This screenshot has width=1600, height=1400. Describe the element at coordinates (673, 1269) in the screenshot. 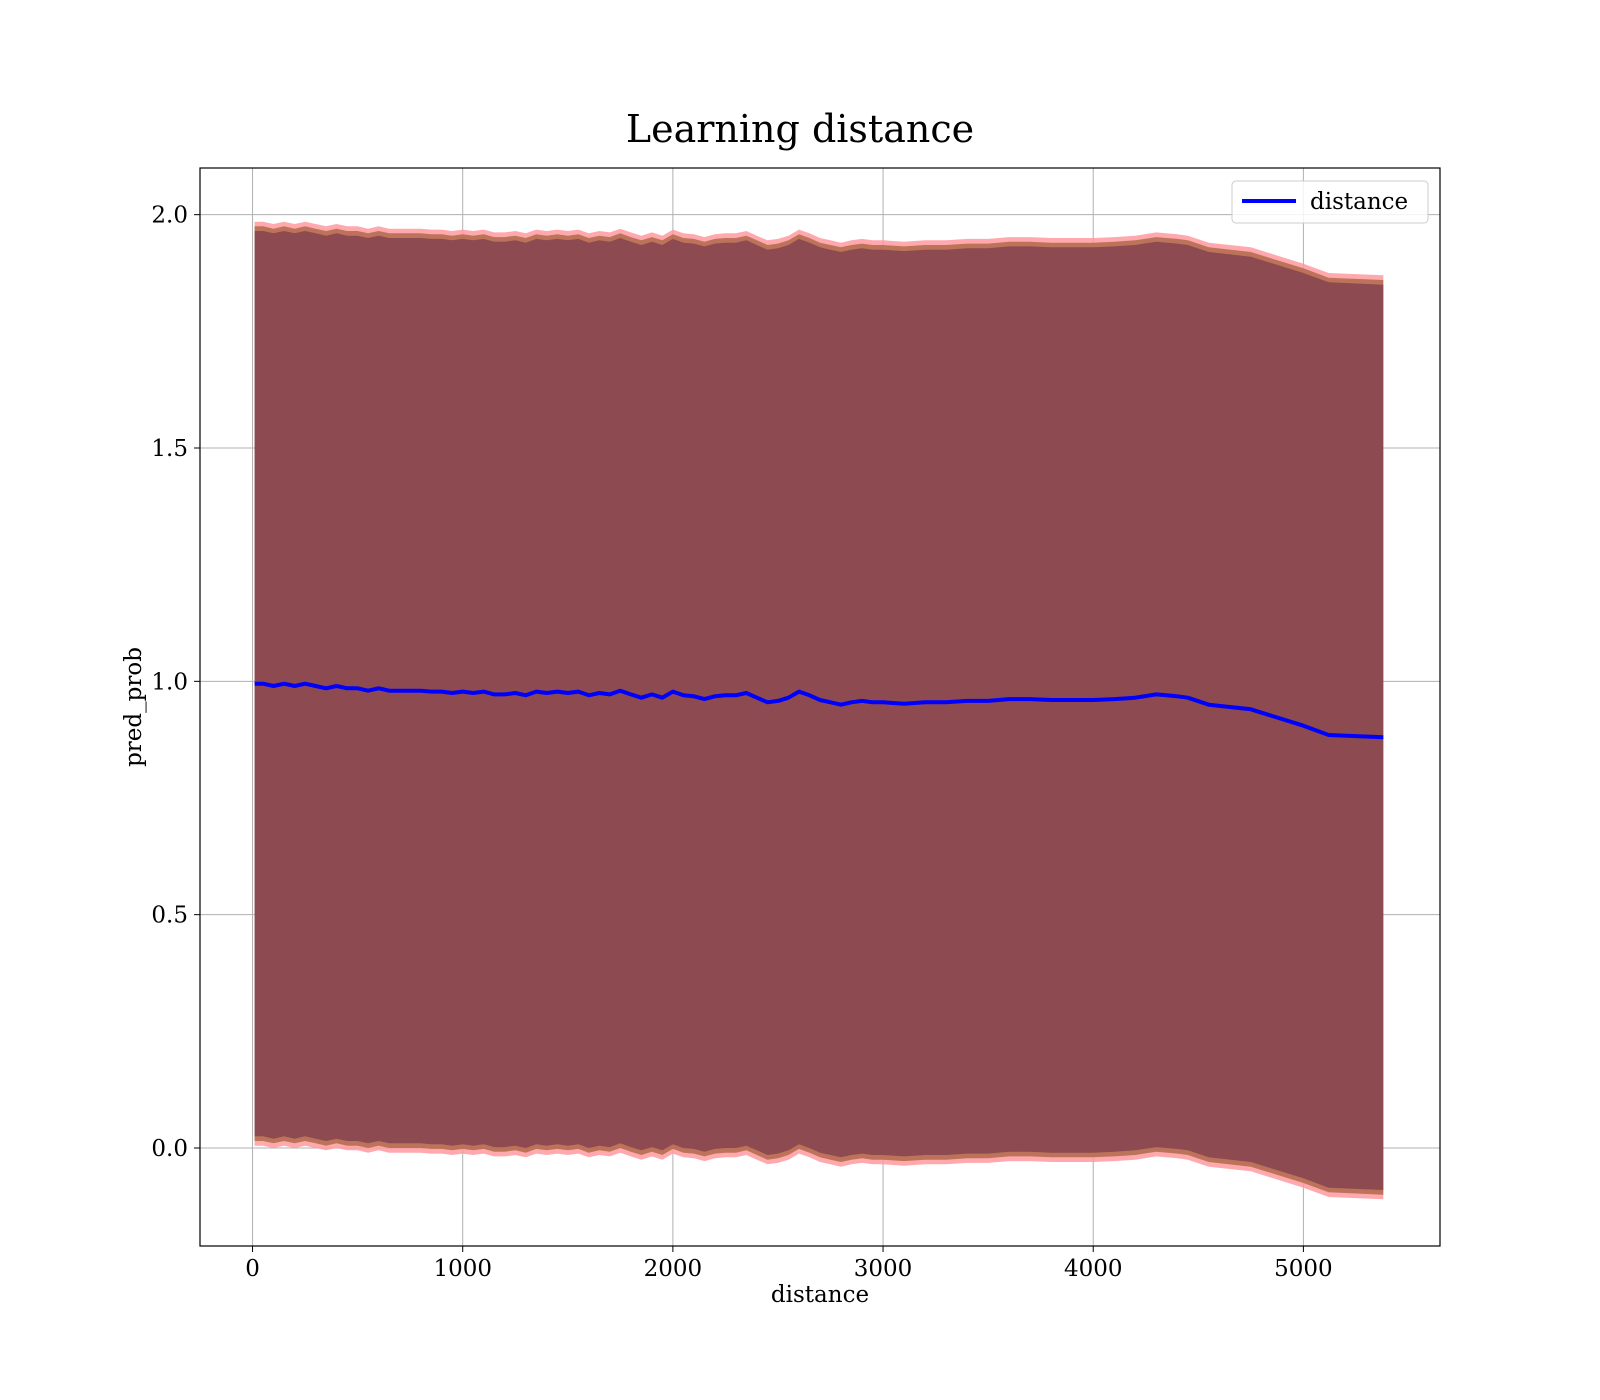

I see `x-tick-label: 2000` at that location.